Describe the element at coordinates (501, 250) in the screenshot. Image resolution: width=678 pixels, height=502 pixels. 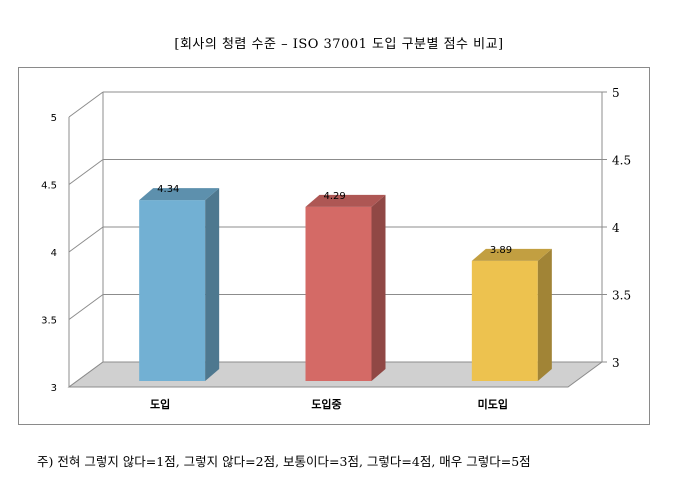
I see `value-label: 3.89` at that location.